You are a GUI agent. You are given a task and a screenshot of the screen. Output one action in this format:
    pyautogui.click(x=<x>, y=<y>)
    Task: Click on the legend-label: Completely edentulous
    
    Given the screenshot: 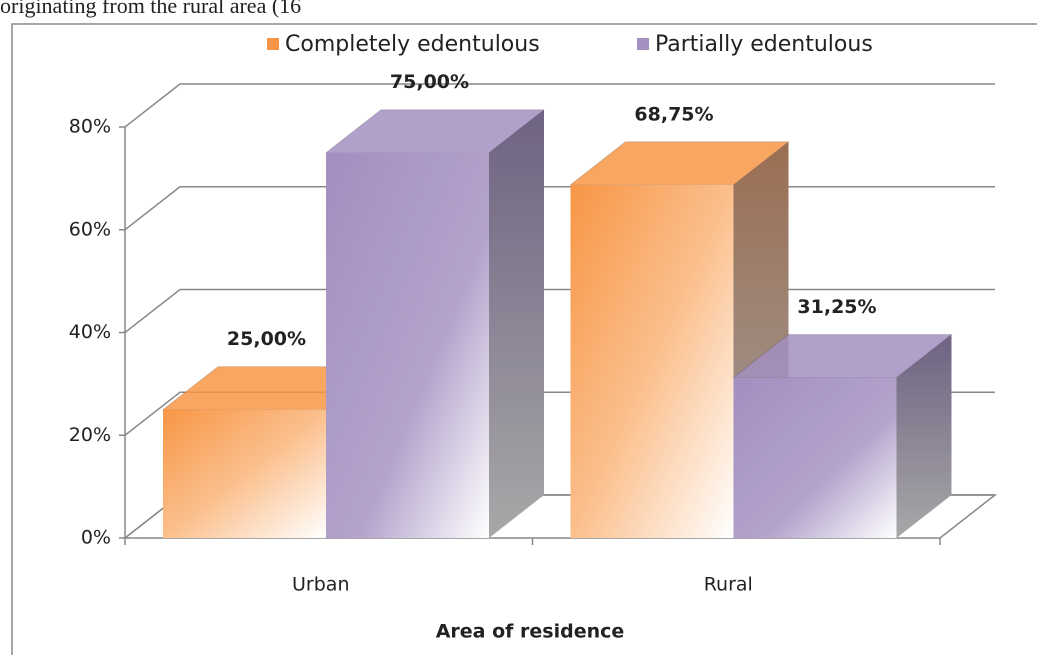 What is the action you would take?
    pyautogui.click(x=412, y=44)
    